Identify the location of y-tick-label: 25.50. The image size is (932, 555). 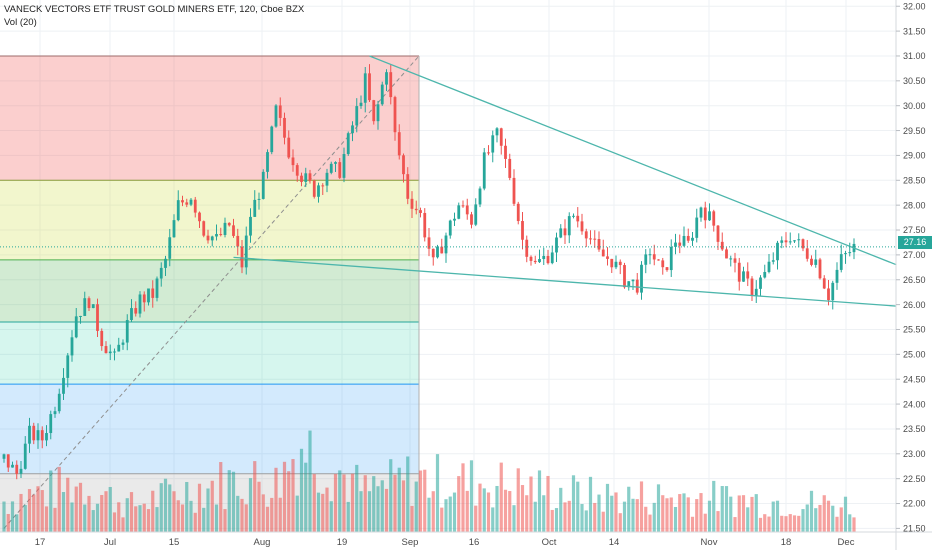
(914, 330).